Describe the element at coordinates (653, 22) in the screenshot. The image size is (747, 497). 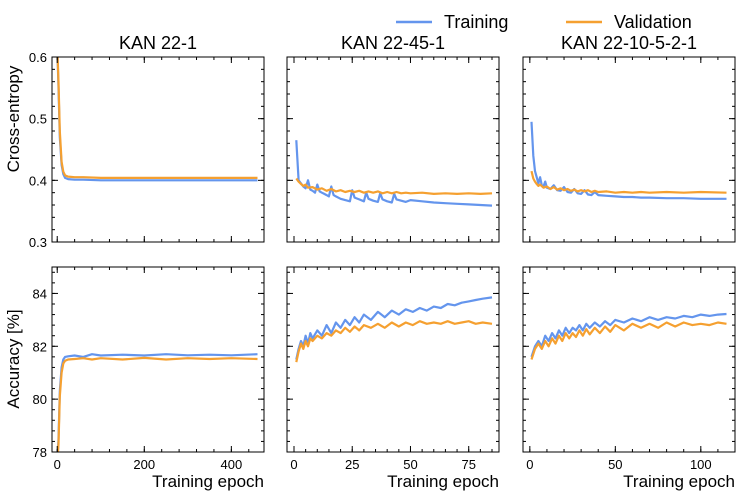
I see `legend-validation-label: Validation` at that location.